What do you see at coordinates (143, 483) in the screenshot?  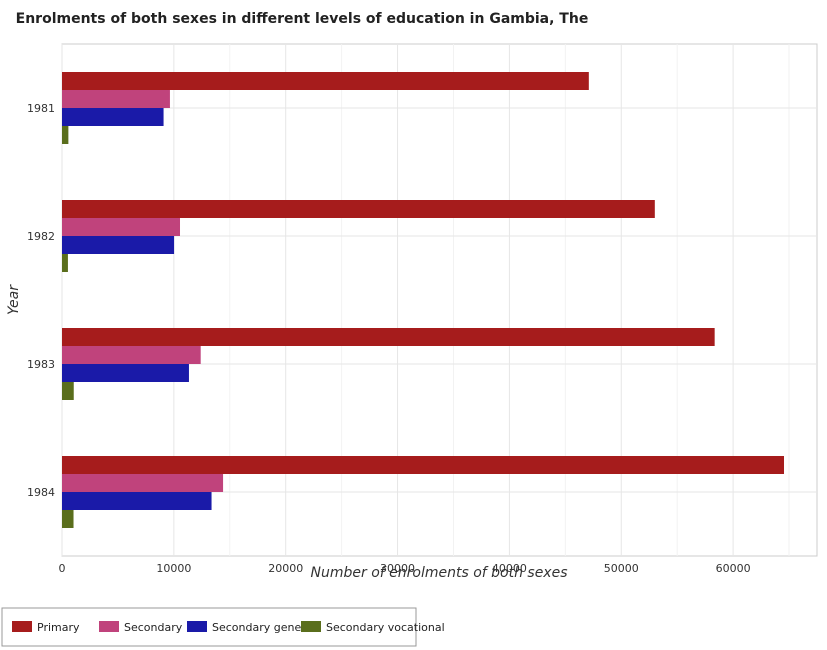 I see `bar-secondary-1984` at bounding box center [143, 483].